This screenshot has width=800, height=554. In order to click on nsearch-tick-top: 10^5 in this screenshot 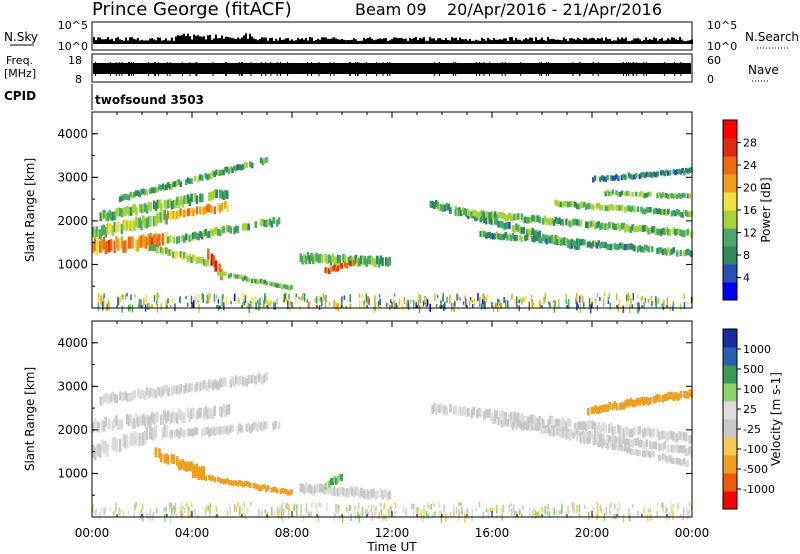, I will do `click(722, 25)`.